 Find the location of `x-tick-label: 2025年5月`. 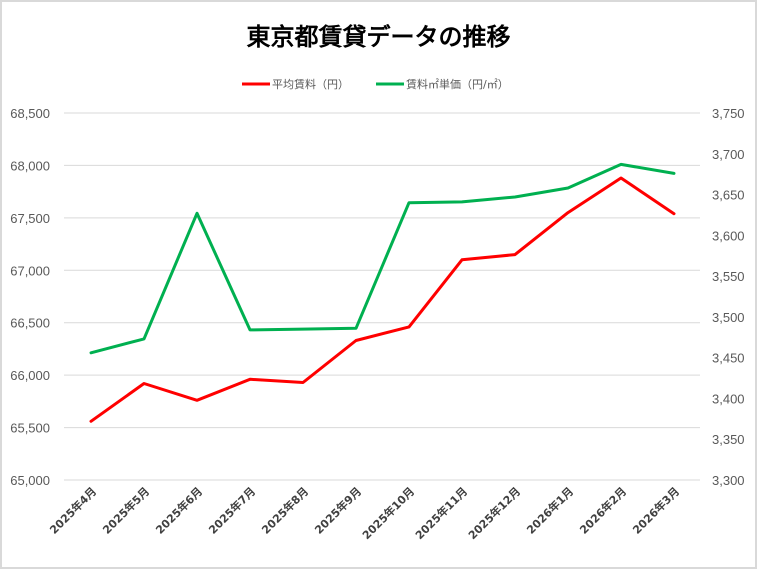

x-tick-label: 2025年5月 is located at coordinates (126, 510).